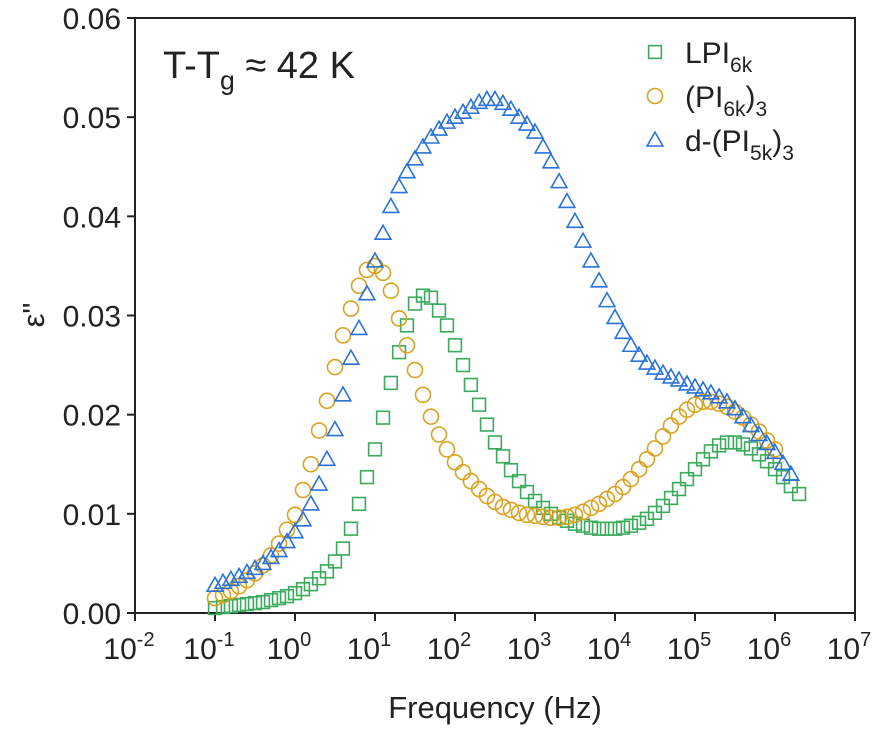  Describe the element at coordinates (92, 614) in the screenshot. I see `y-tick-label: 0.00` at that location.